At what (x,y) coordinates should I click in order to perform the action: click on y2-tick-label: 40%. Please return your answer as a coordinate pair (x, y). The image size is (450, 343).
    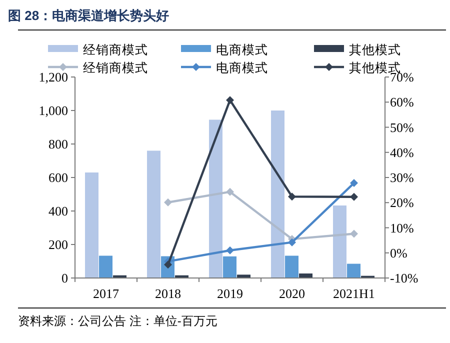
    Looking at the image, I should click on (402, 152).